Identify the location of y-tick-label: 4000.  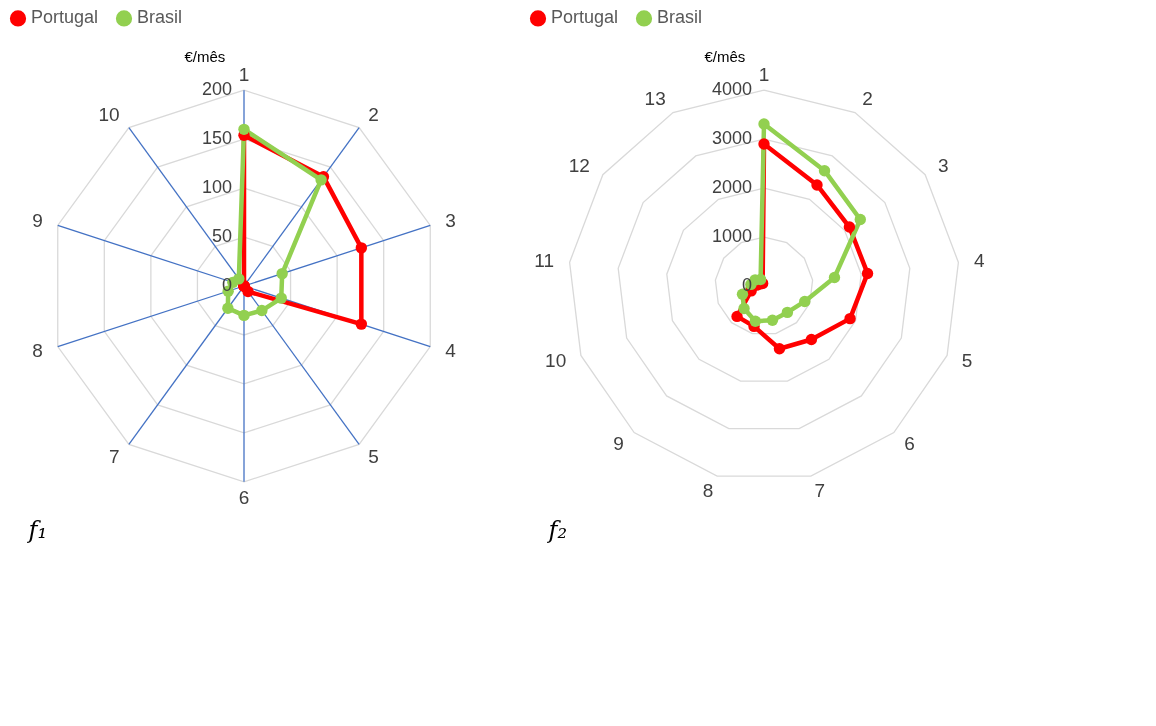
(731, 89).